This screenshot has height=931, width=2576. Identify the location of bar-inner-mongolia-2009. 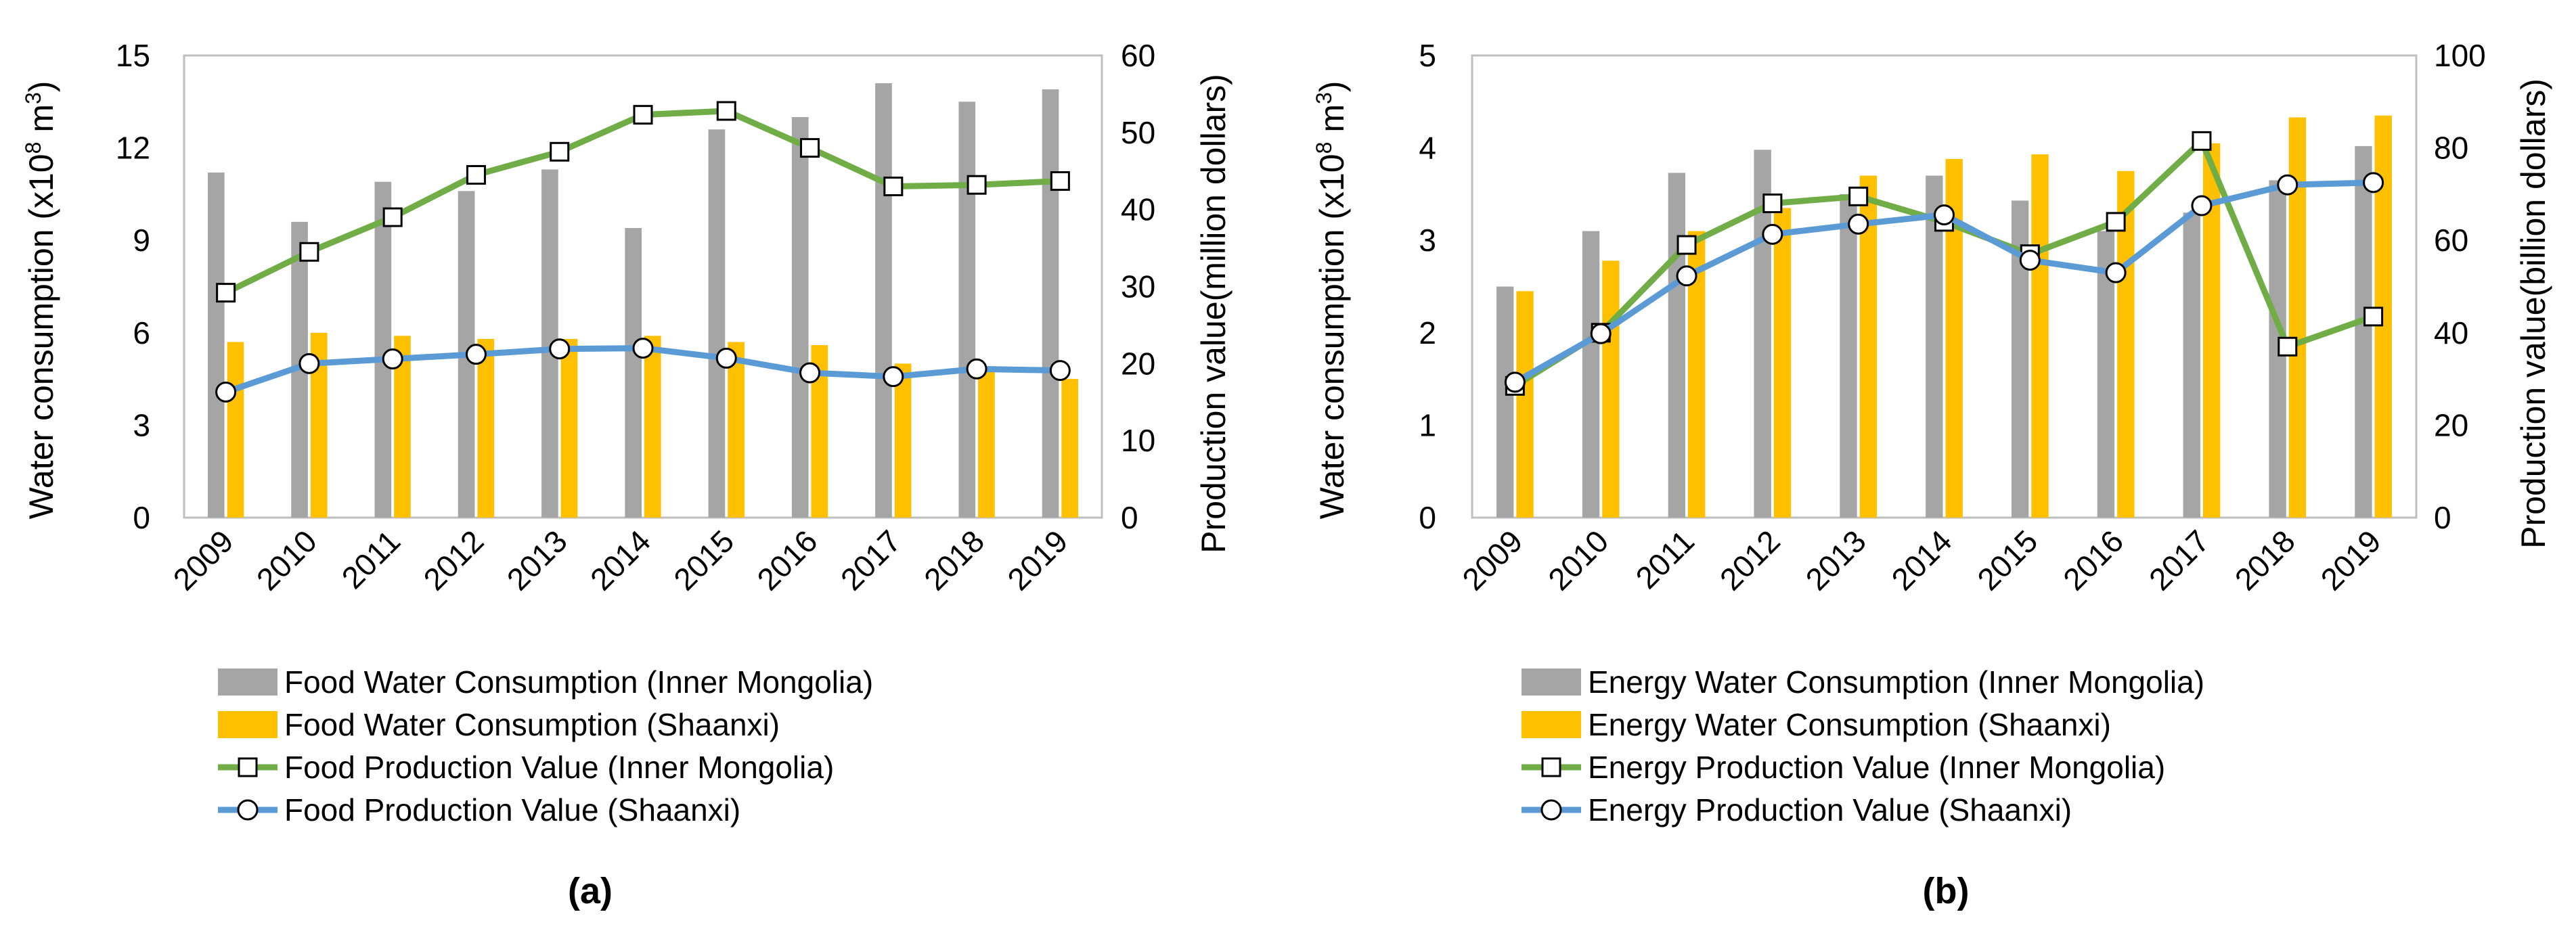
(1505, 402).